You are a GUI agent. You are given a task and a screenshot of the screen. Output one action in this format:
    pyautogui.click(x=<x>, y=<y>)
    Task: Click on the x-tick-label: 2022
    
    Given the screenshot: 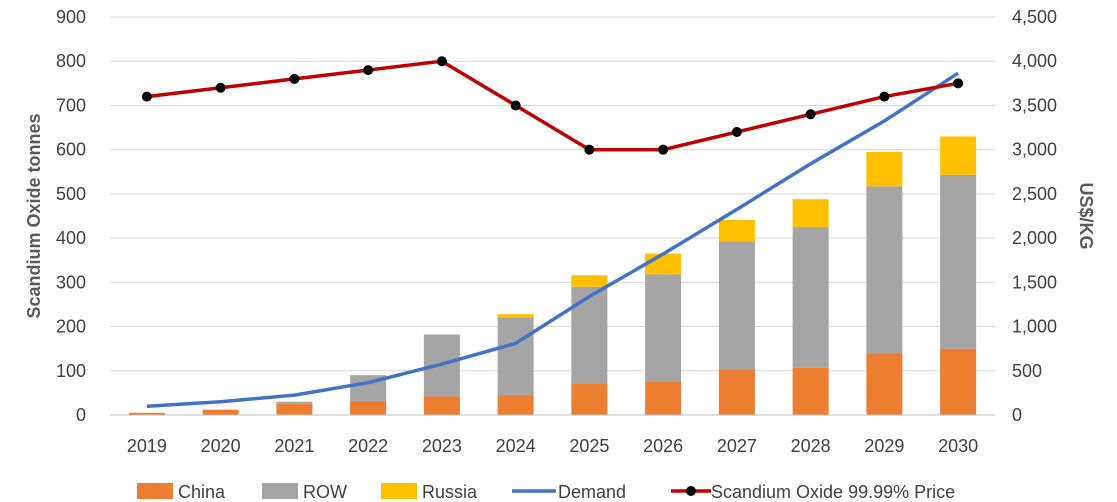 What is the action you would take?
    pyautogui.click(x=368, y=446)
    